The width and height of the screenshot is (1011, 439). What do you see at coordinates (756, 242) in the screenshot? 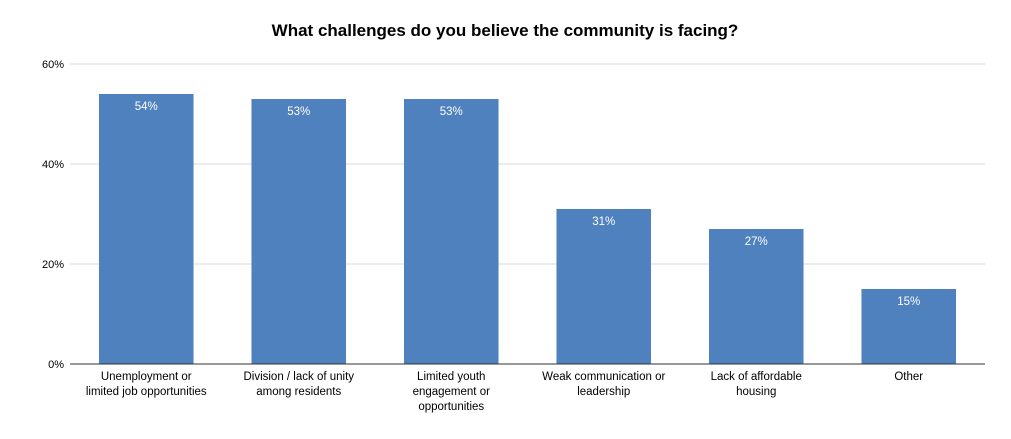
I see `data-label: 27%` at bounding box center [756, 242].